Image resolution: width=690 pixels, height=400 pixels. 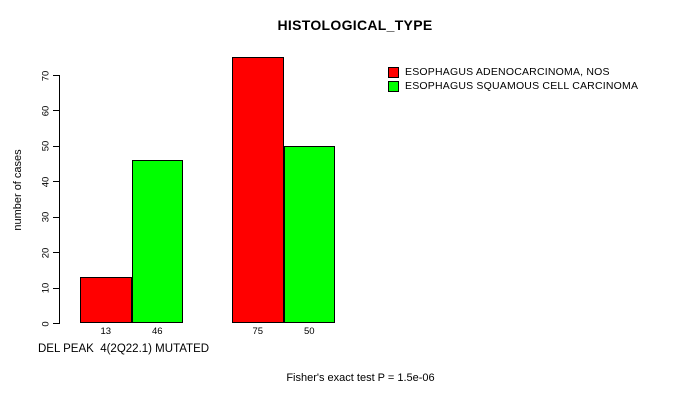 What do you see at coordinates (46, 252) in the screenshot?
I see `y-tick-label: 20` at bounding box center [46, 252].